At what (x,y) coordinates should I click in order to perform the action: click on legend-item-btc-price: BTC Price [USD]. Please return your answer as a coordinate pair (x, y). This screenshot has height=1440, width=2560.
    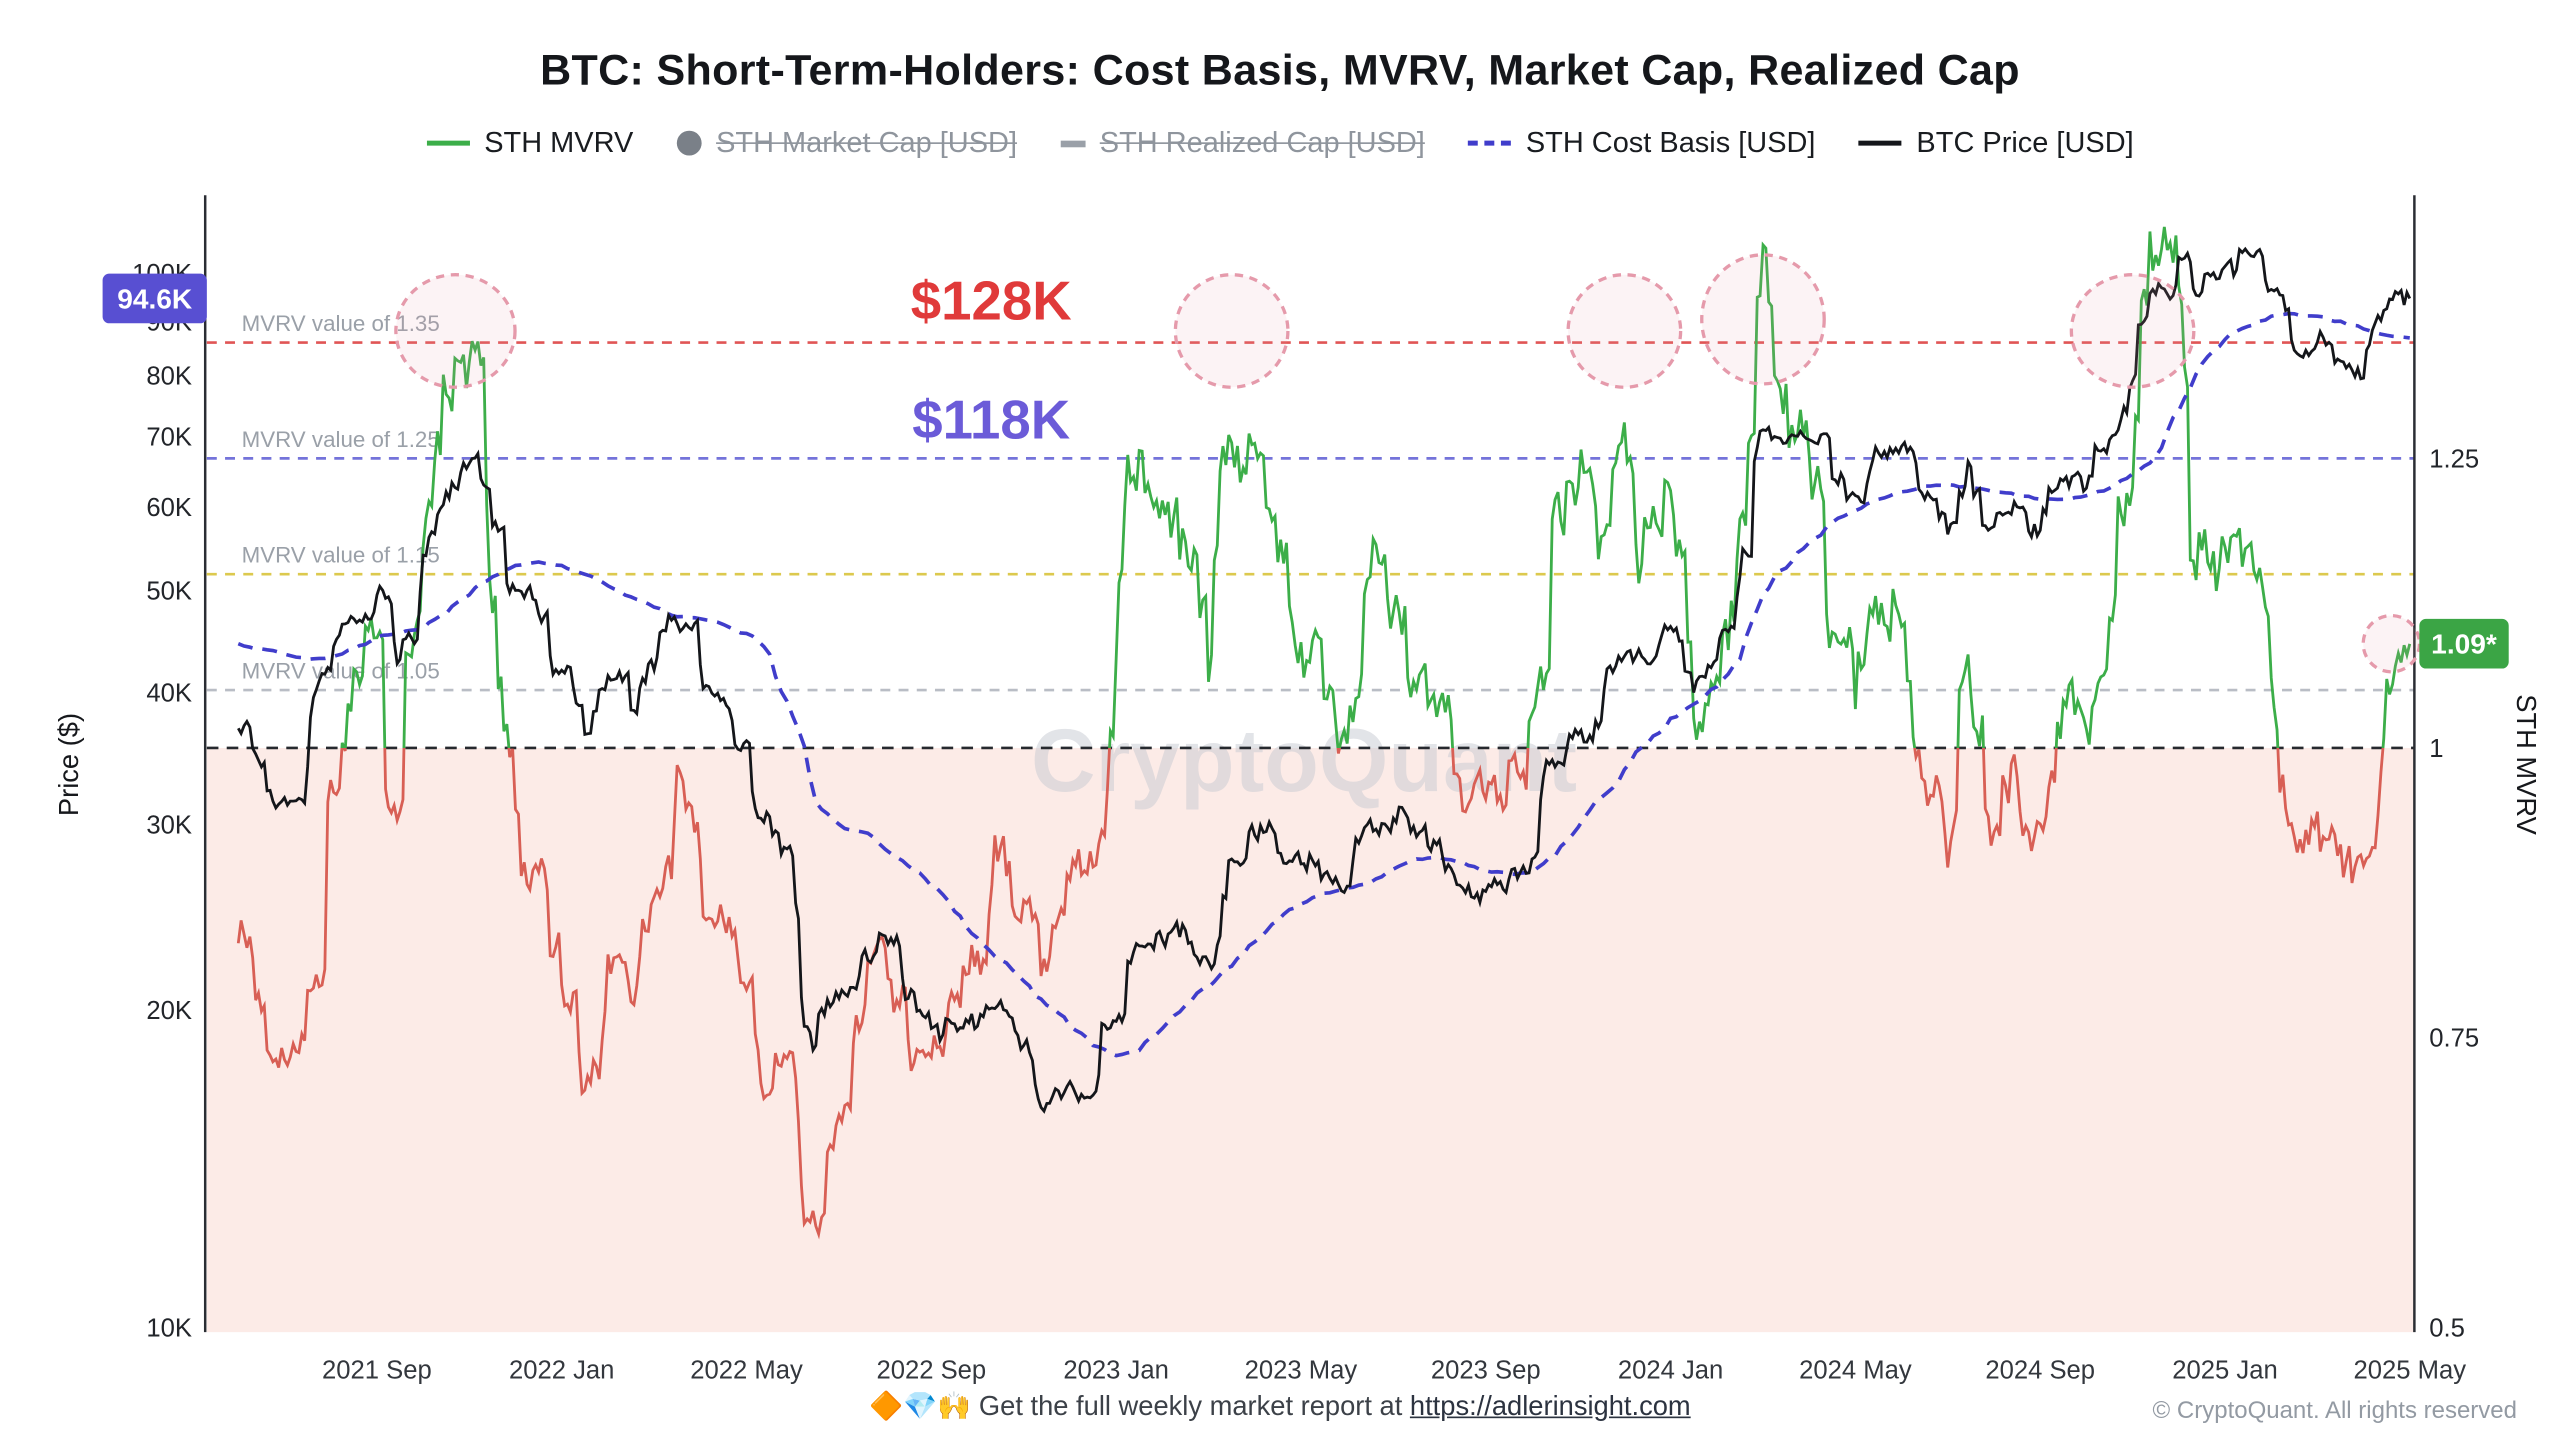
    Looking at the image, I should click on (1996, 143).